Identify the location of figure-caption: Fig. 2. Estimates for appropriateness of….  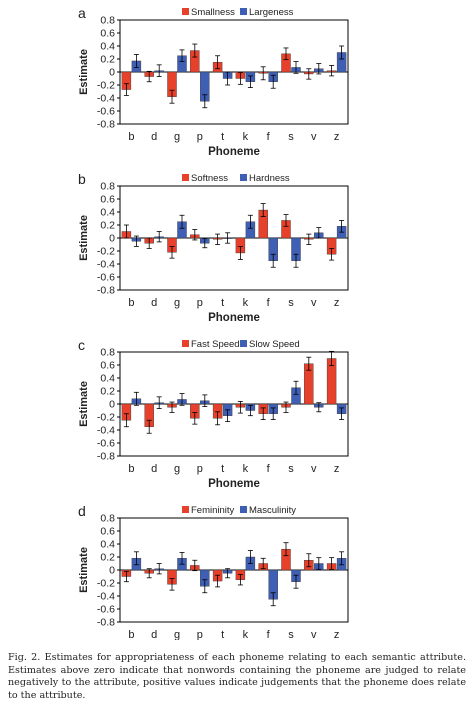
(237, 676).